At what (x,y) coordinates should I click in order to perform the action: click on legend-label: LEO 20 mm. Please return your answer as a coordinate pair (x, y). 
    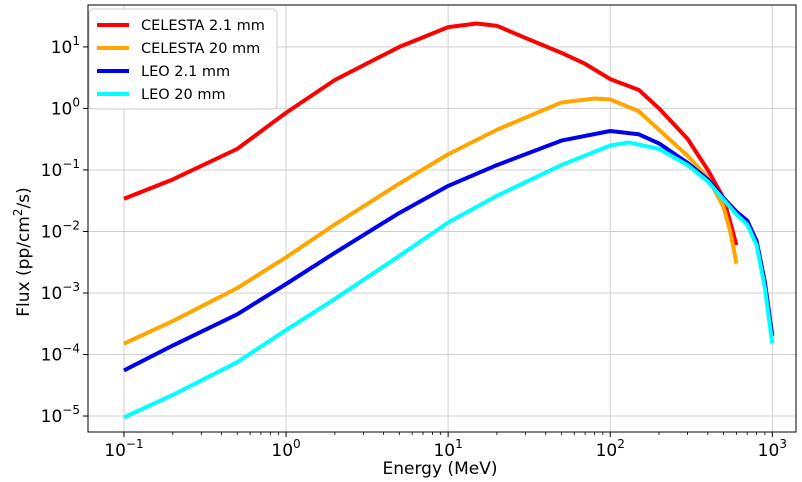
    Looking at the image, I should click on (183, 95).